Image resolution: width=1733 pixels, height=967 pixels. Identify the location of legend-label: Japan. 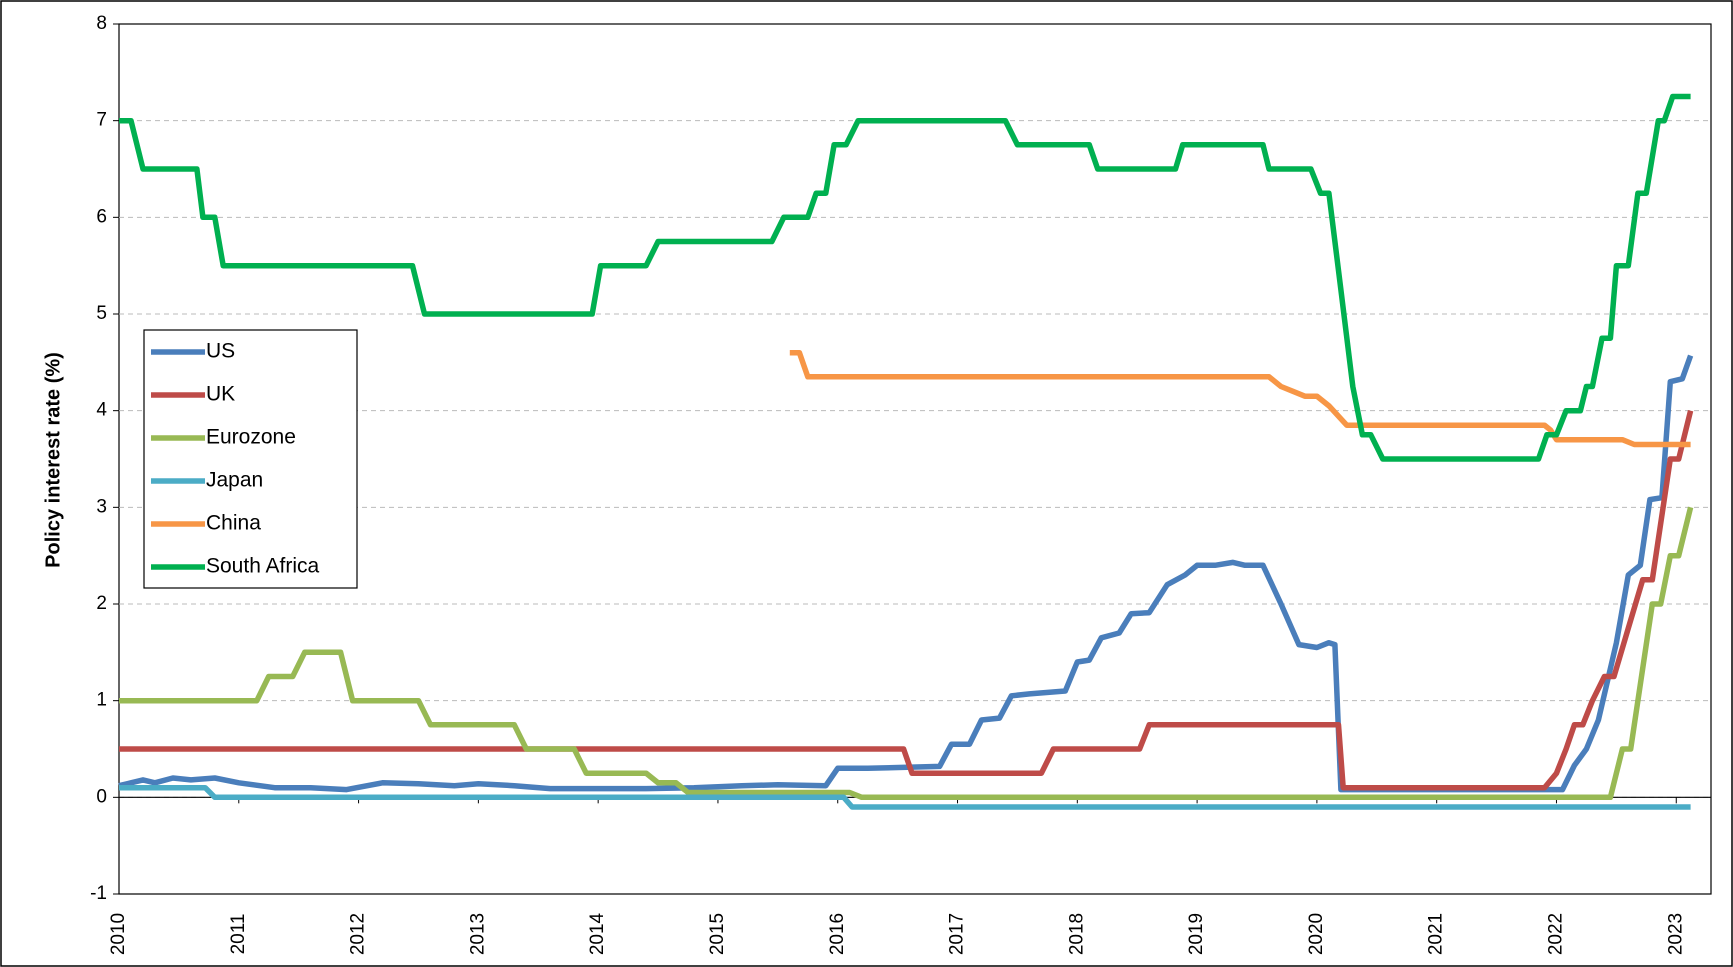
(234, 480).